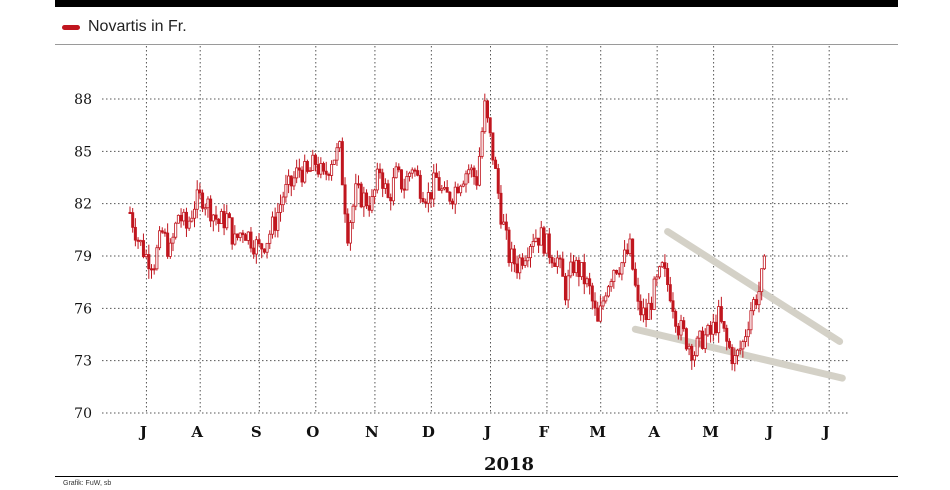 The image size is (950, 490). What do you see at coordinates (83, 257) in the screenshot?
I see `y-tick-79: 79` at bounding box center [83, 257].